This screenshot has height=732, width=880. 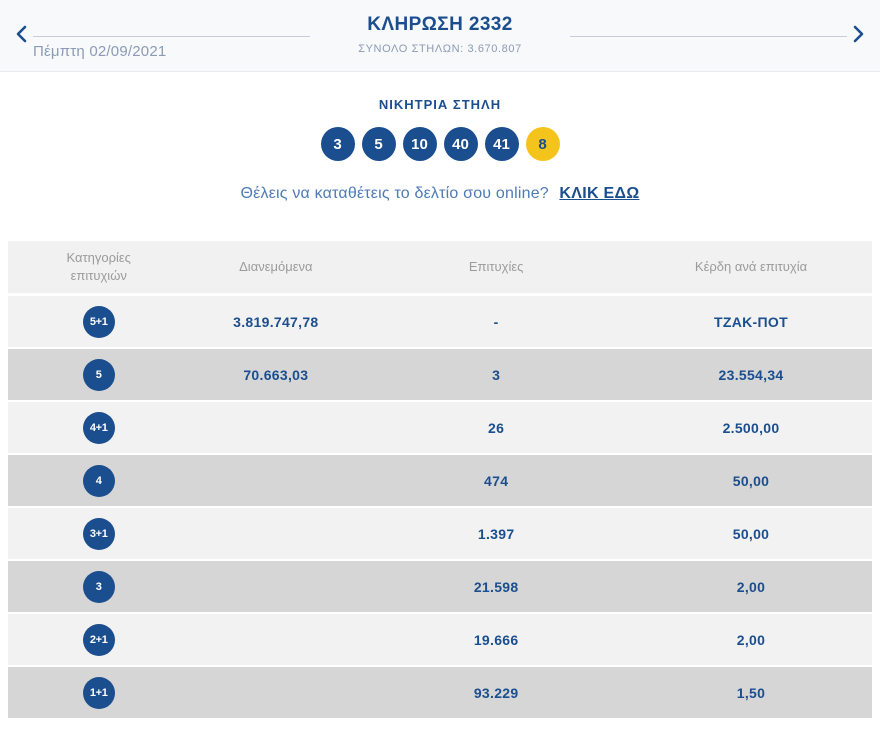 What do you see at coordinates (496, 267) in the screenshot?
I see `column-header-winners: Επιτυχίες` at bounding box center [496, 267].